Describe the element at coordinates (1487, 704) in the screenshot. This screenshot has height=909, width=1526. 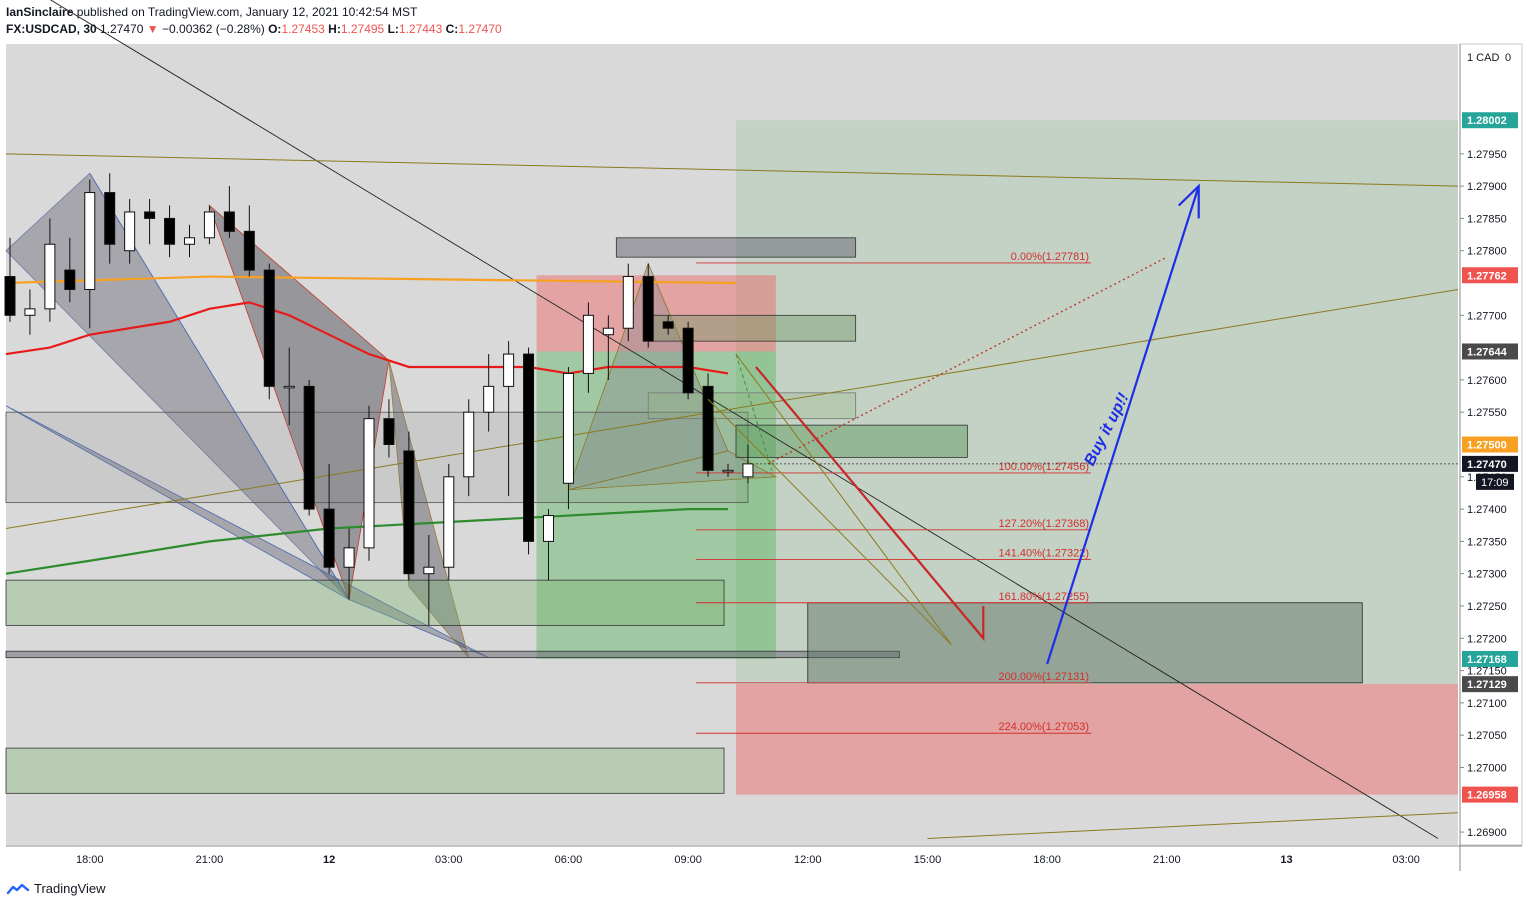
I see `price-tick-label: 1.27100` at that location.